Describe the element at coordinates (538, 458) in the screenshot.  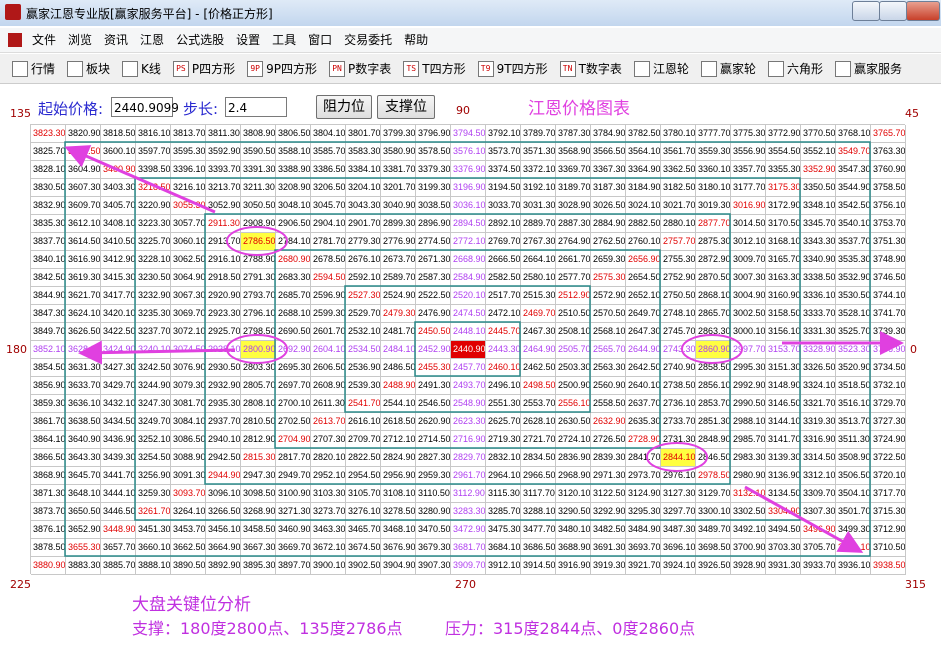
I see `price-cell: 2834.50` at that location.